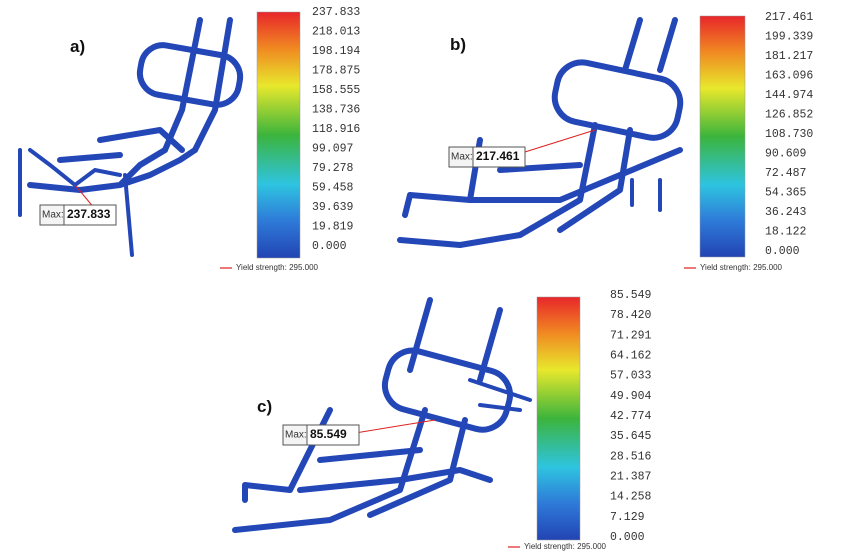  What do you see at coordinates (631, 356) in the screenshot?
I see `colorbar-tick-label: 64.162` at bounding box center [631, 356].